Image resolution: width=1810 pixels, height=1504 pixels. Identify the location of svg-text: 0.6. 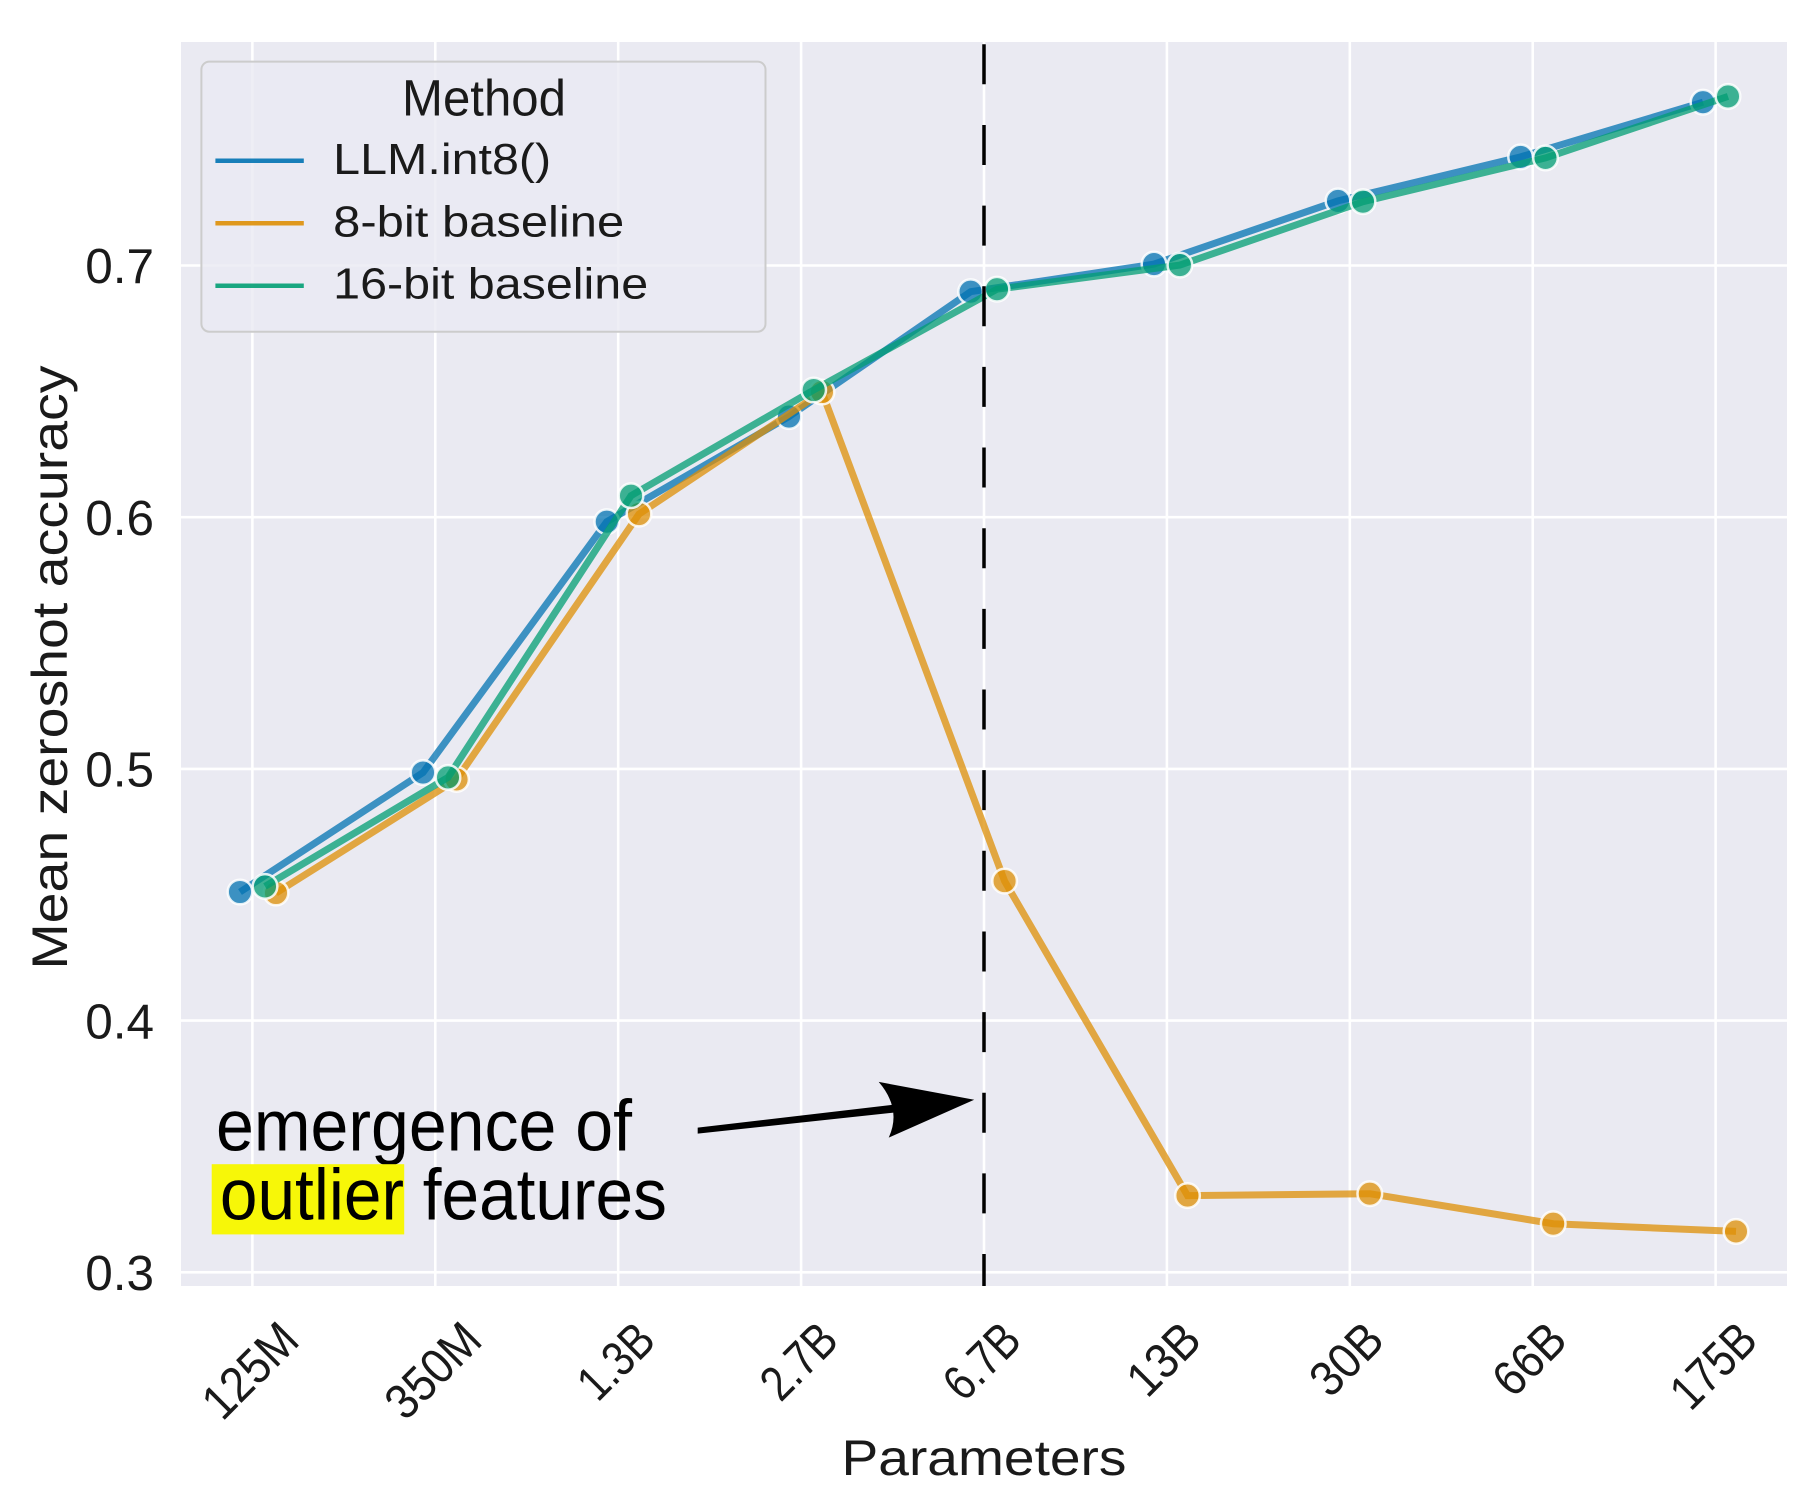
(119, 518).